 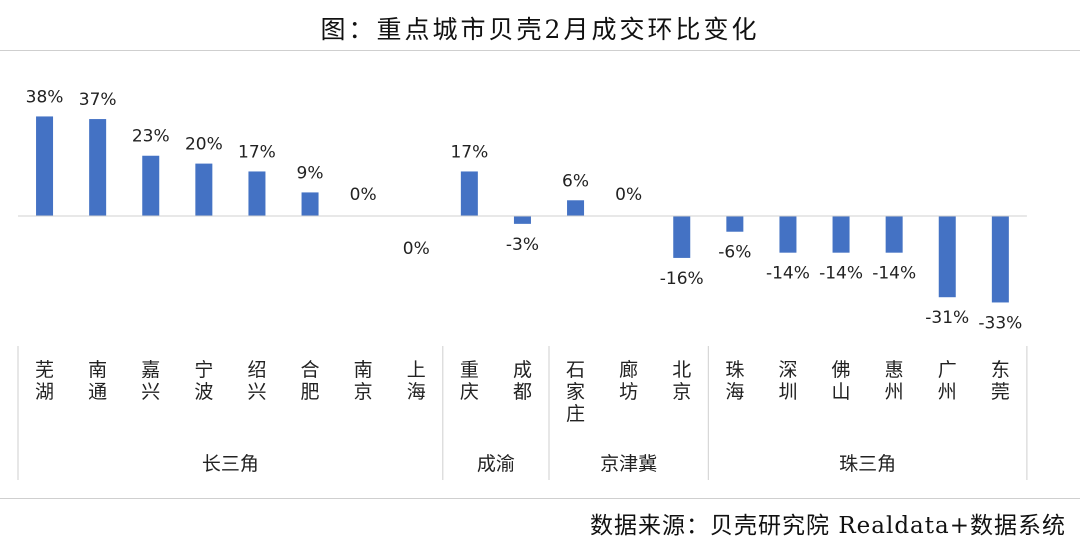 I want to click on category-label: 合肥, so click(x=310, y=381).